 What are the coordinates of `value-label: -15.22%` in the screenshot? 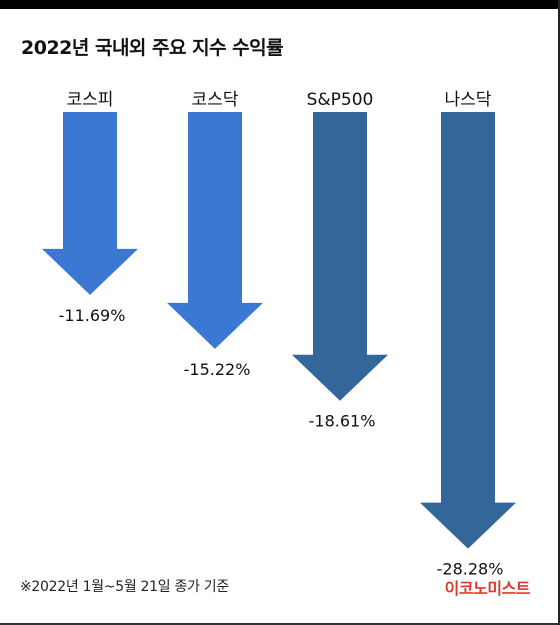 It's located at (217, 369).